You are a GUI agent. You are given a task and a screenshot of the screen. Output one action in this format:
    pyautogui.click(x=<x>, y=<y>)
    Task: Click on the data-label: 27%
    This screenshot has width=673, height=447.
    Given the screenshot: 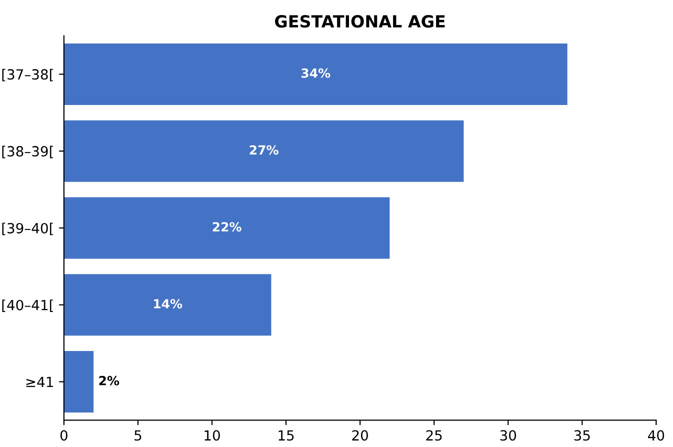 What is the action you would take?
    pyautogui.click(x=264, y=150)
    